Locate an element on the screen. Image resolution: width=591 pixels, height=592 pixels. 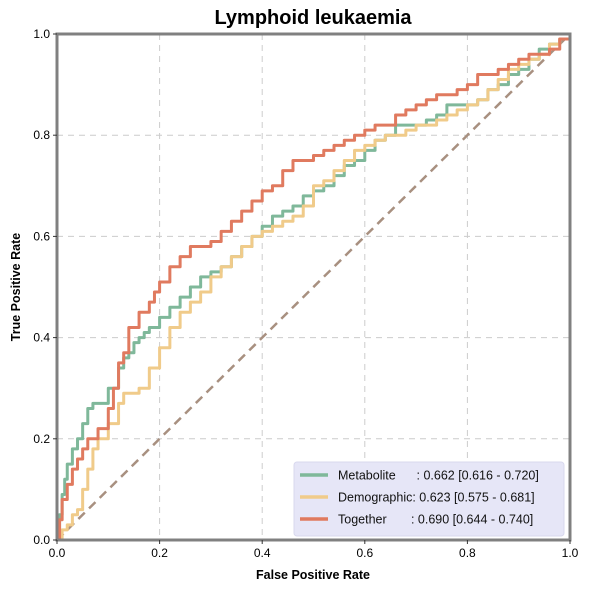
legend-label-demographic: Demographic: 0.623 [0.575 - 0.681] is located at coordinates (436, 498).